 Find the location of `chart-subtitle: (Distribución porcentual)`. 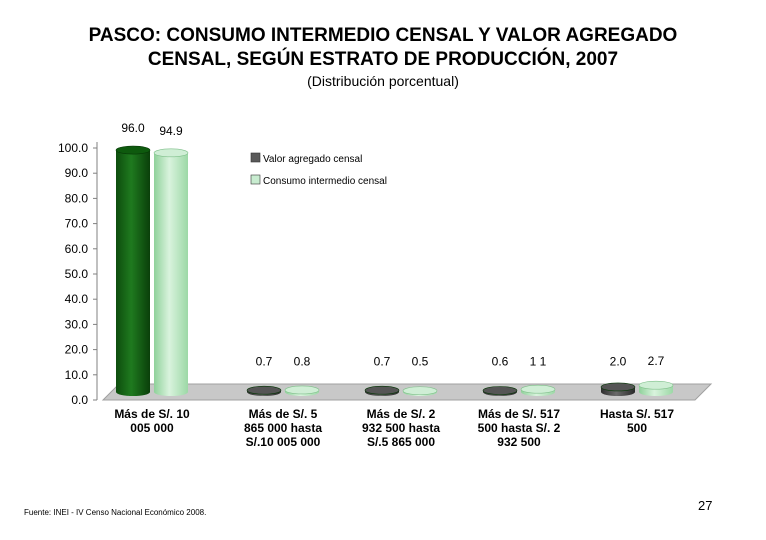

chart-subtitle: (Distribución porcentual) is located at coordinates (383, 81).